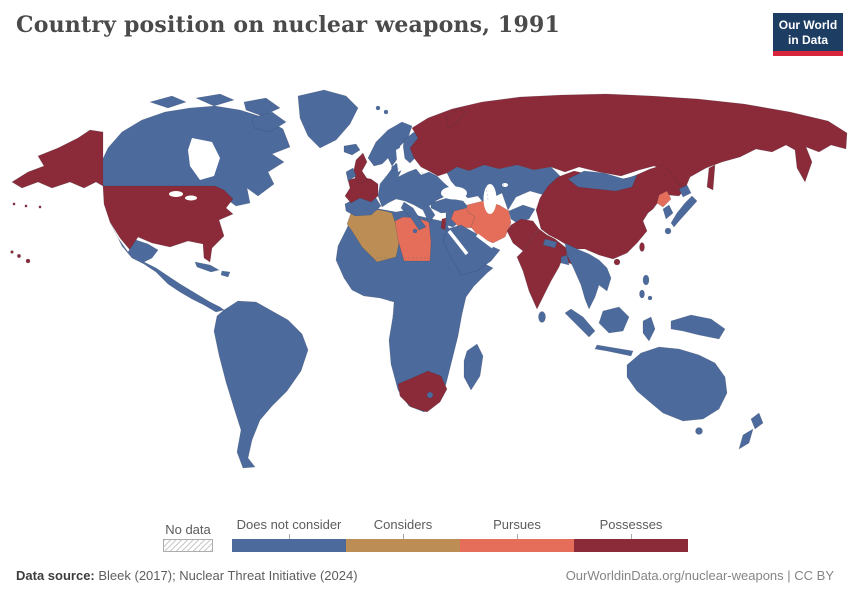 The width and height of the screenshot is (850, 600). Describe the element at coordinates (505, 185) in the screenshot. I see `aral-sea` at that location.